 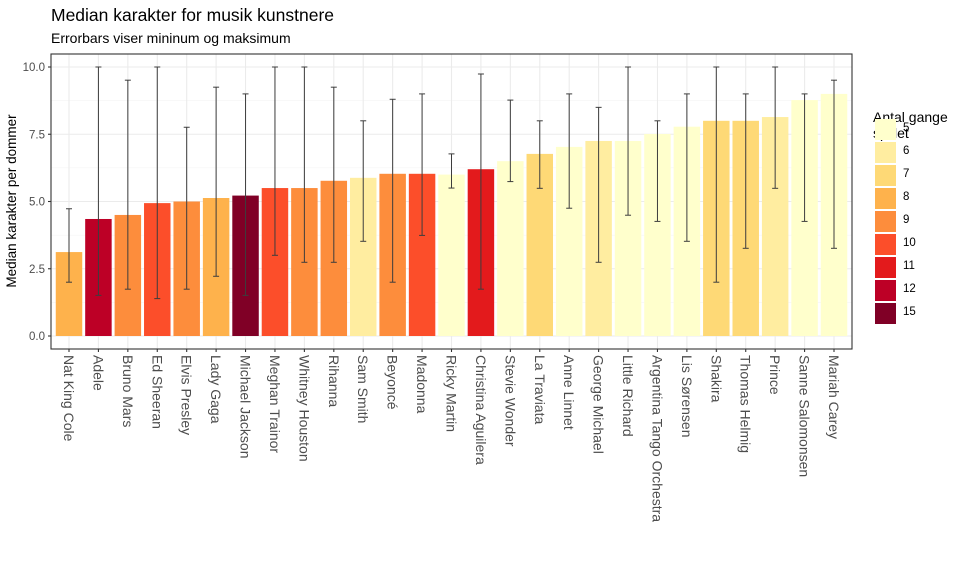 What do you see at coordinates (157, 392) in the screenshot?
I see `x-tick-label: Ed Sheeran` at bounding box center [157, 392].